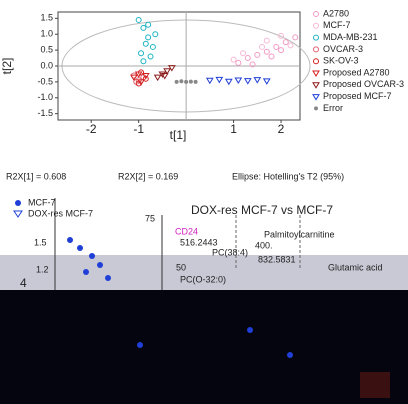 This screenshot has width=408, height=404. Describe the element at coordinates (299, 234) in the screenshot. I see `annotation: Palmitoylcarnitine` at that location.